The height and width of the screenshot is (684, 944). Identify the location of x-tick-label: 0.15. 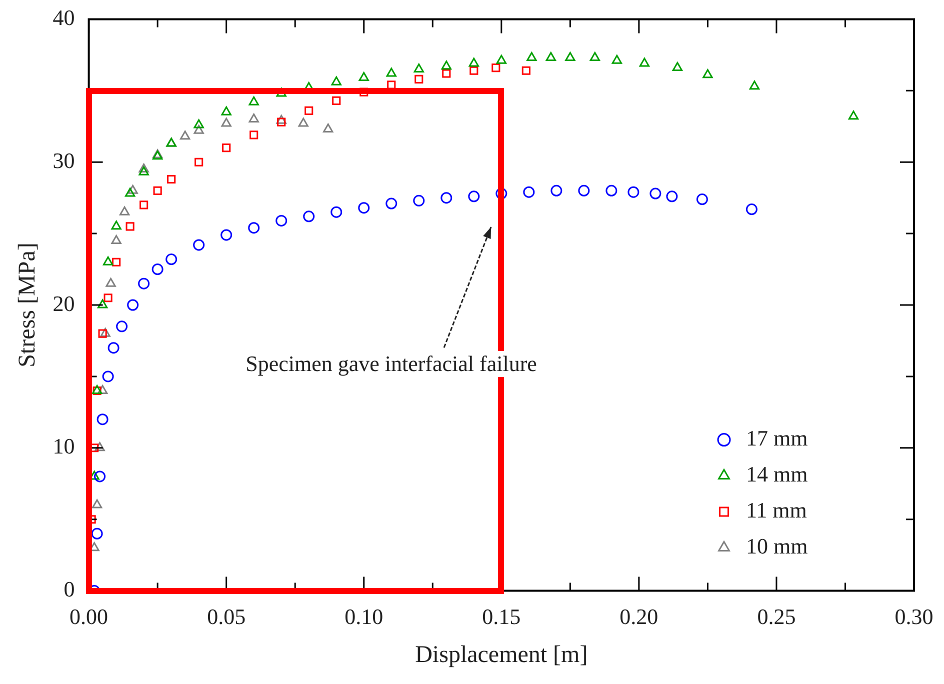
(501, 616).